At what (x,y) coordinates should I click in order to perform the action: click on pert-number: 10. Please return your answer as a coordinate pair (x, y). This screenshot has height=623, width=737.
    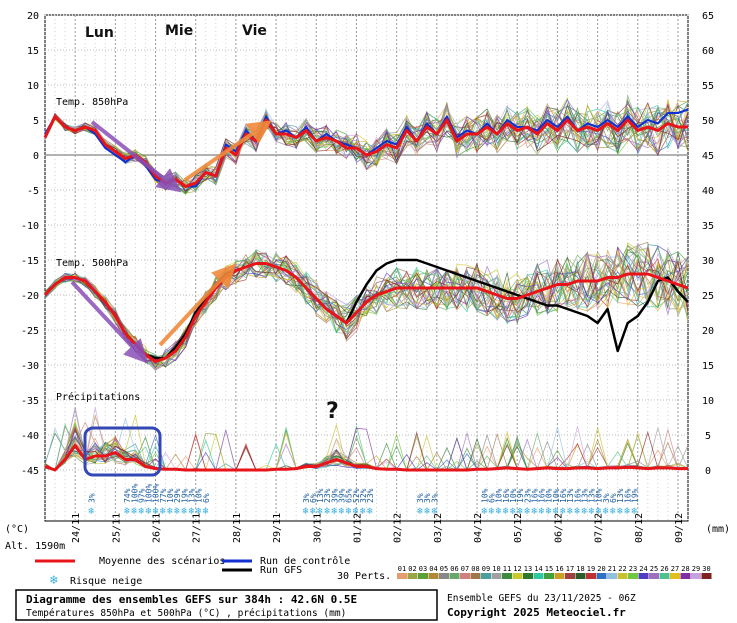
    Looking at the image, I should click on (496, 569).